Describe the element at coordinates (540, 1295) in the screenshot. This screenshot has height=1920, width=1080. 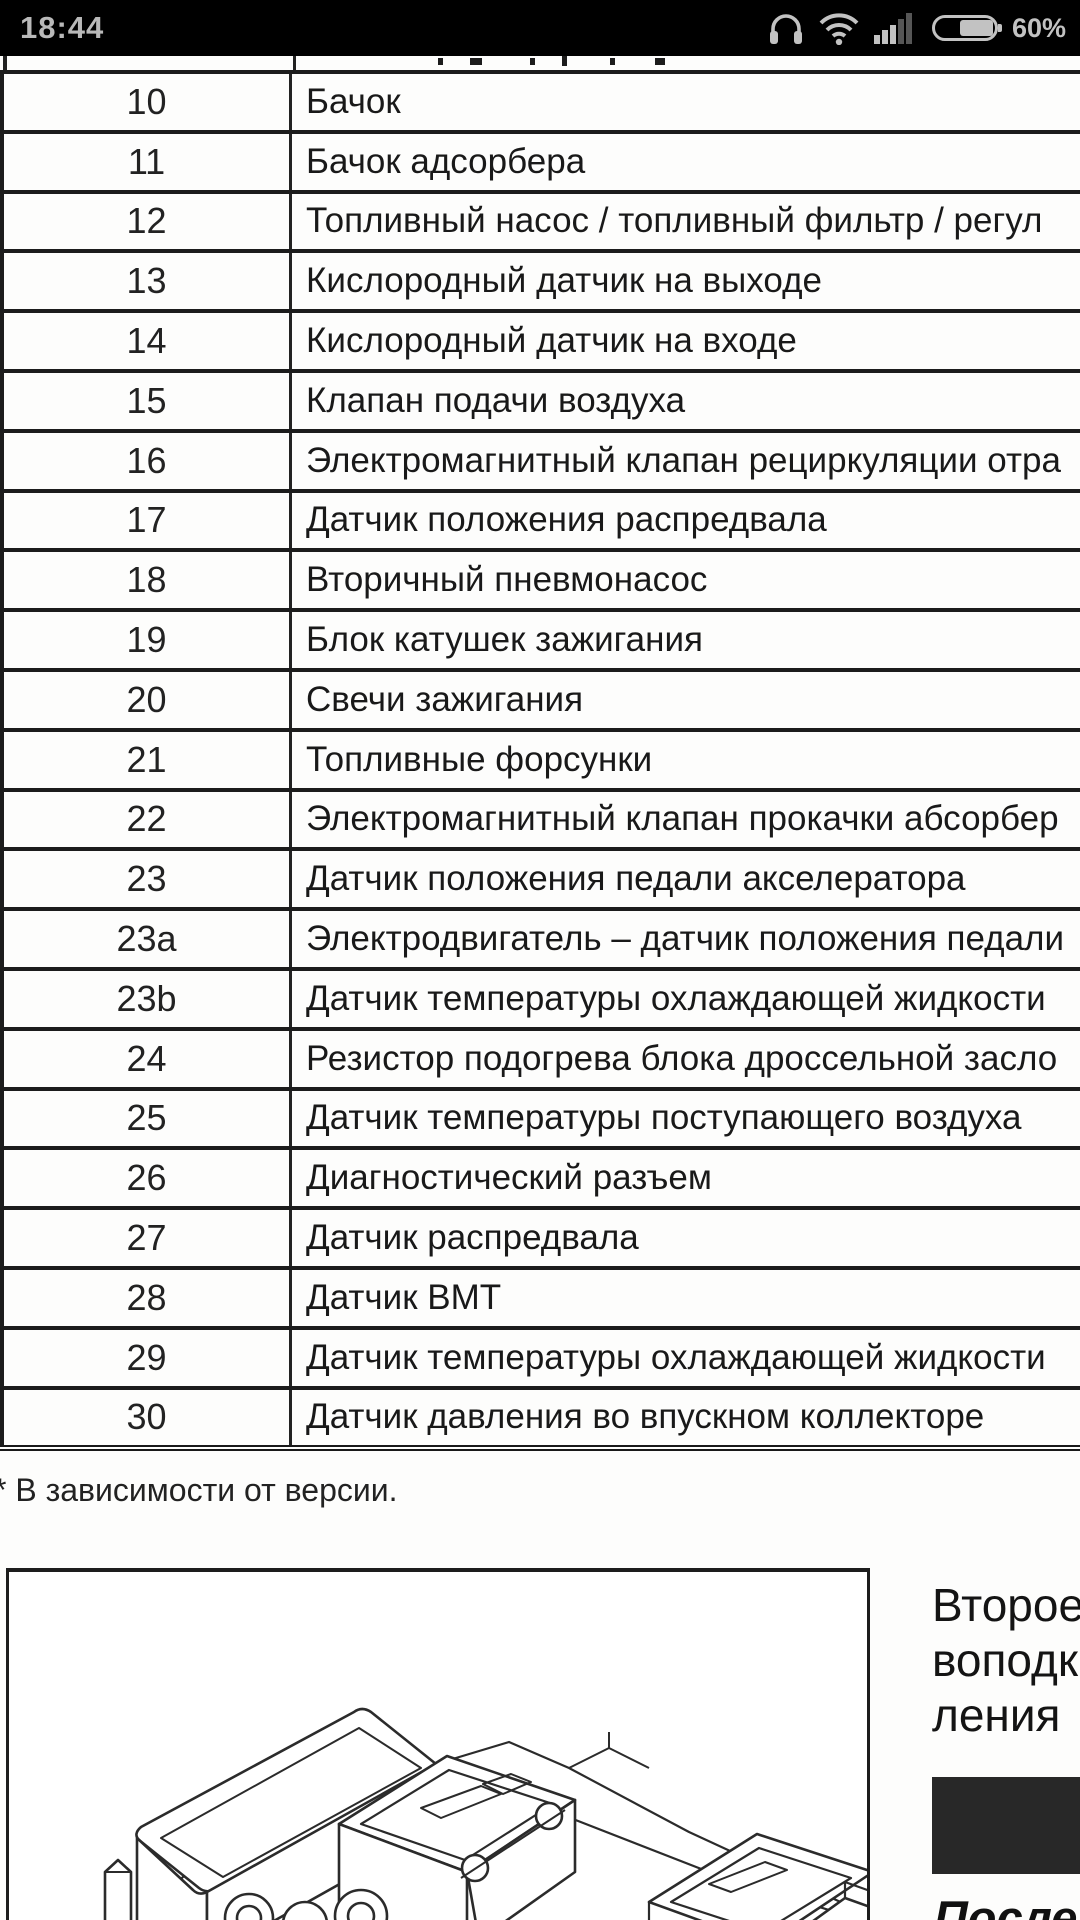
I see `table-row: 28 Датчик ВМТ` at that location.